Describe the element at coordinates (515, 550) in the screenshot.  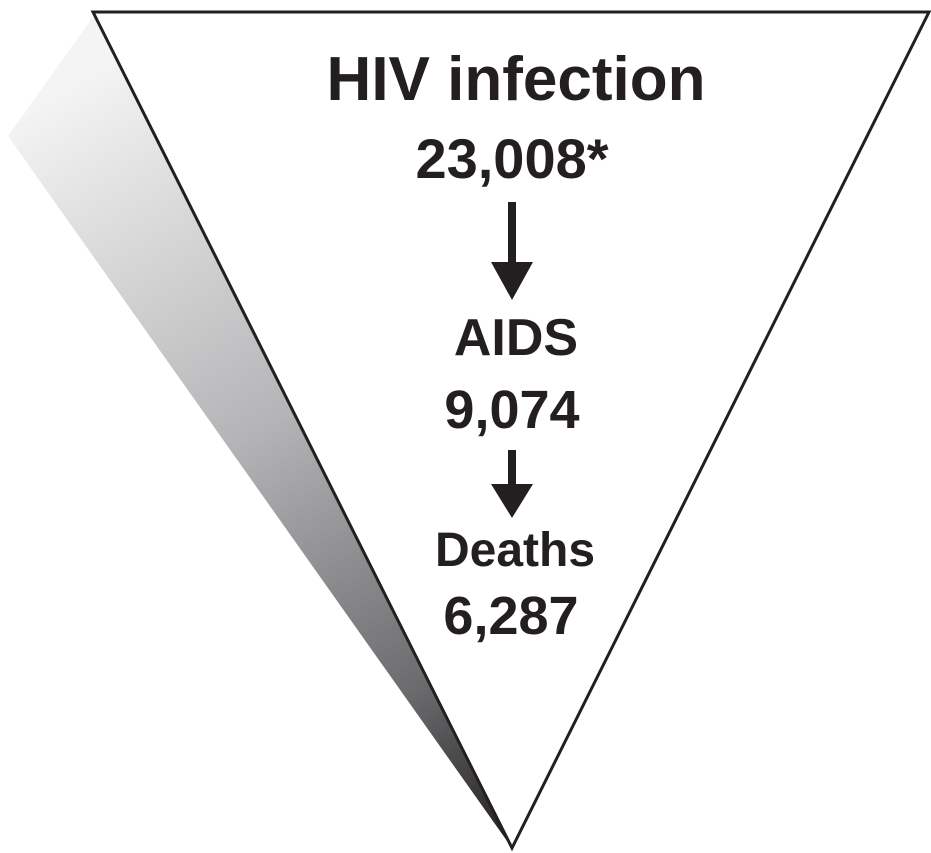
I see `stage-label-deaths: Deaths` at that location.